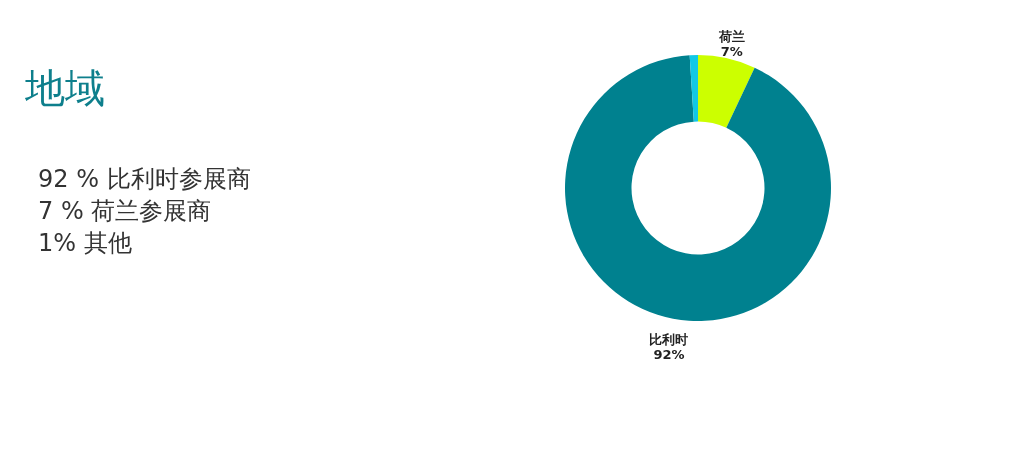 This screenshot has width=1014, height=463. Describe the element at coordinates (85, 243) in the screenshot. I see `text: 1% 其他` at that location.